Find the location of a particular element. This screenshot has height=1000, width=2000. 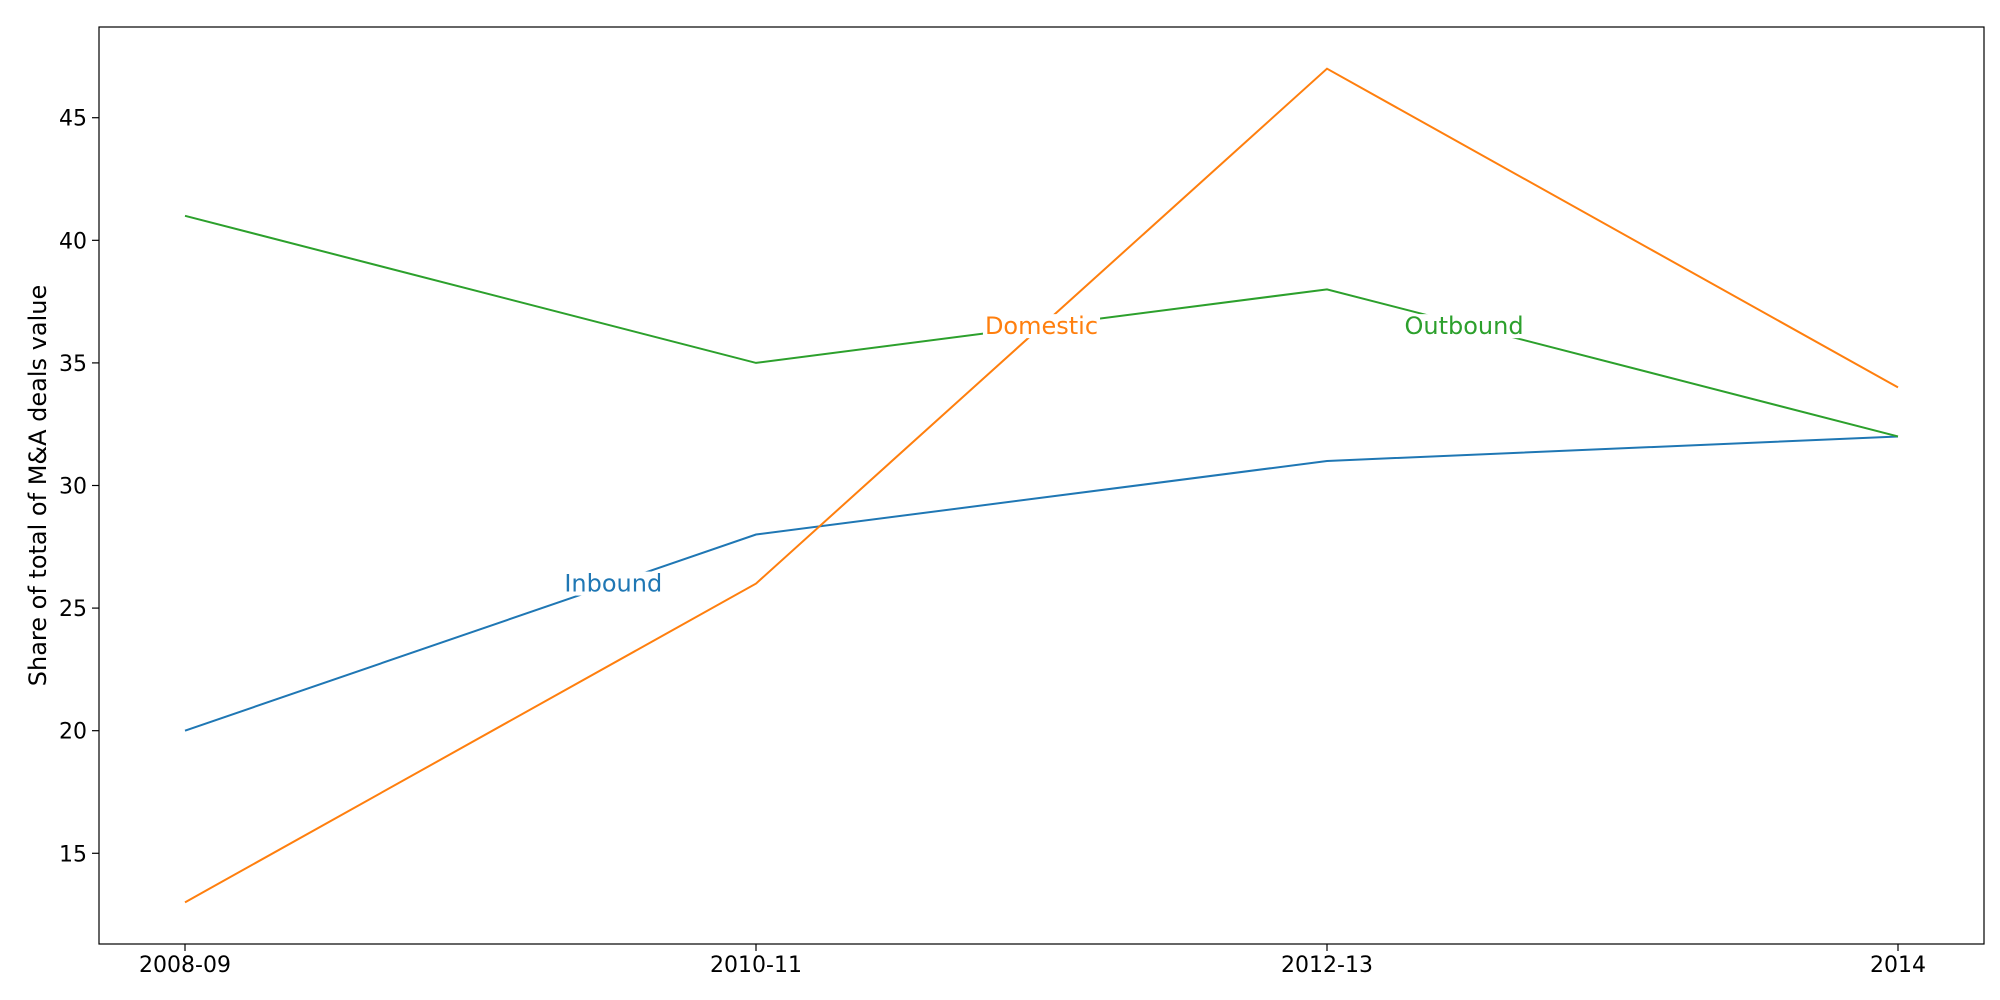

y-tick-label: 45 is located at coordinates (73, 119).